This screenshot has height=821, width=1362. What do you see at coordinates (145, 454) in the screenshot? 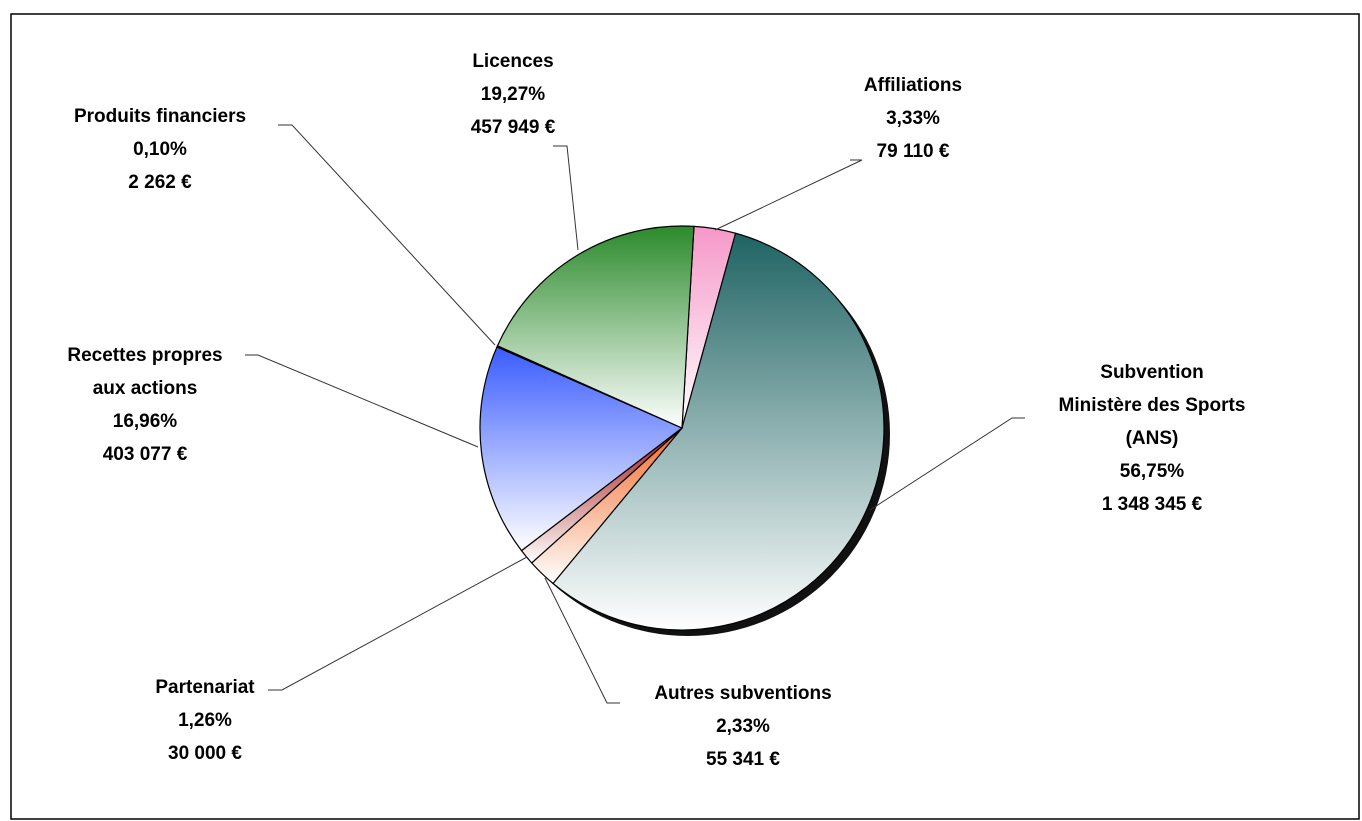
I see `amount-label: 403 077 €` at bounding box center [145, 454].